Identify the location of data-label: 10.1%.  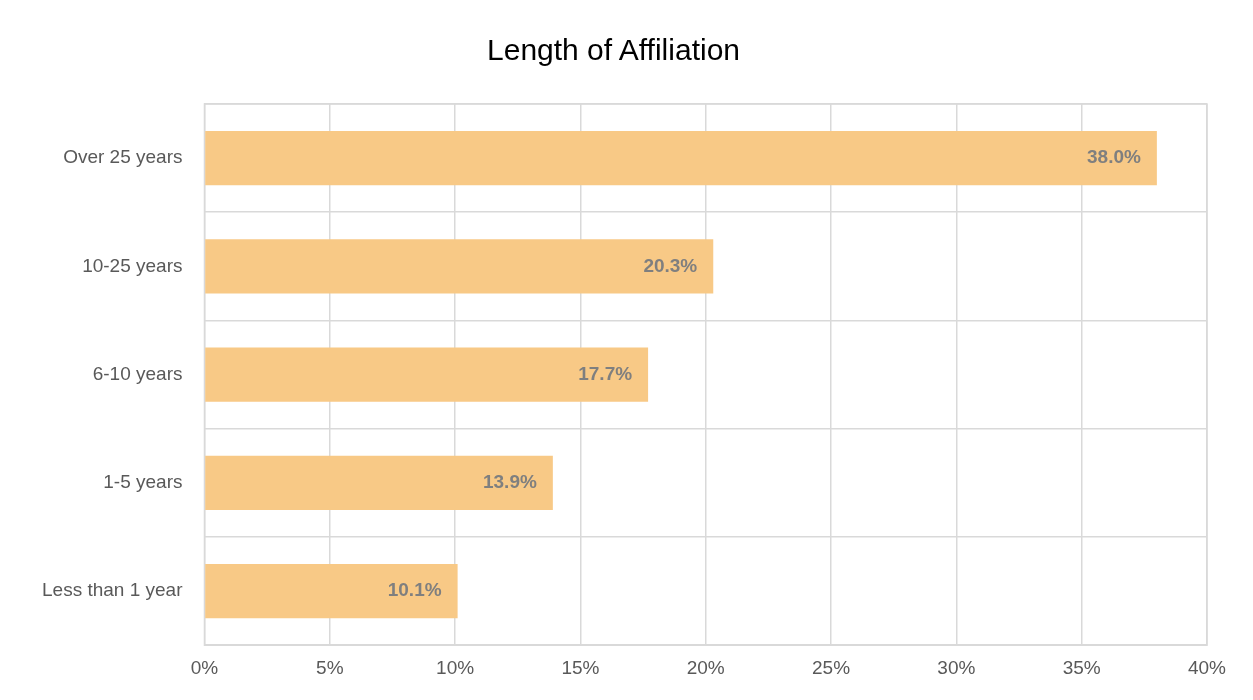
(414, 590).